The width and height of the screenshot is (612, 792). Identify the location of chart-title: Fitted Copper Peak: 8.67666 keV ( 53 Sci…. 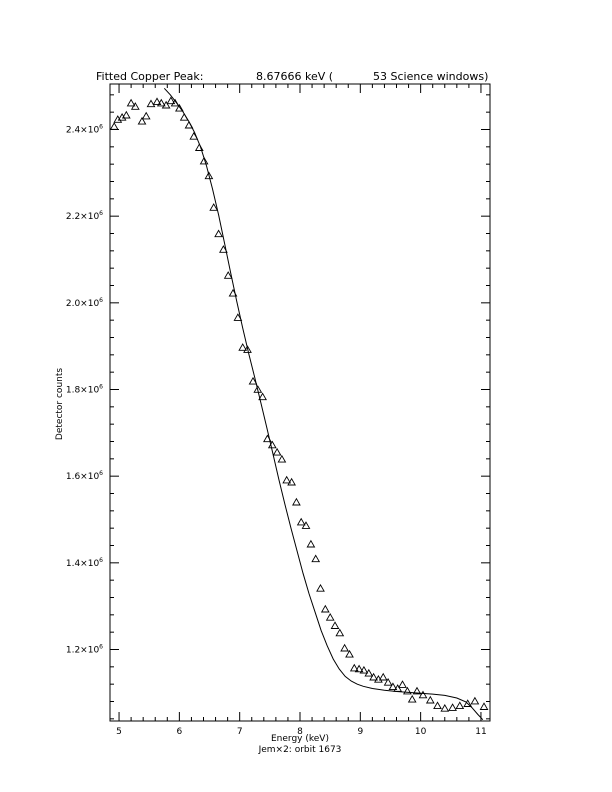
(292, 76).